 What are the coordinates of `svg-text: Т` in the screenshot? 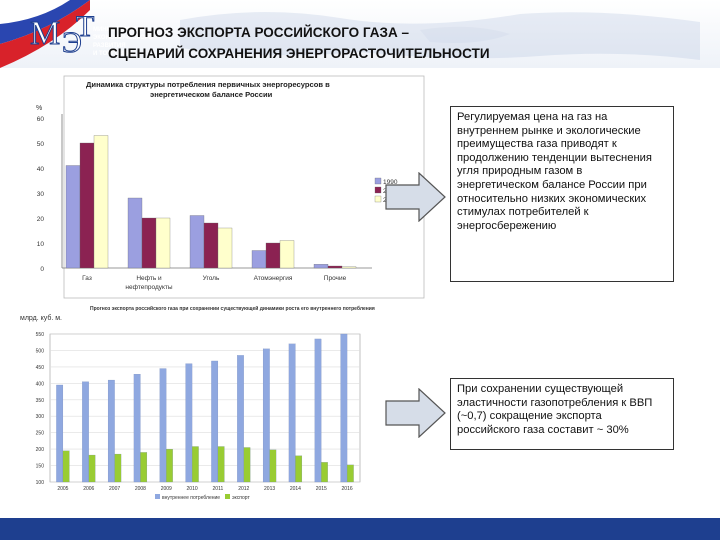 It's located at (85, 26).